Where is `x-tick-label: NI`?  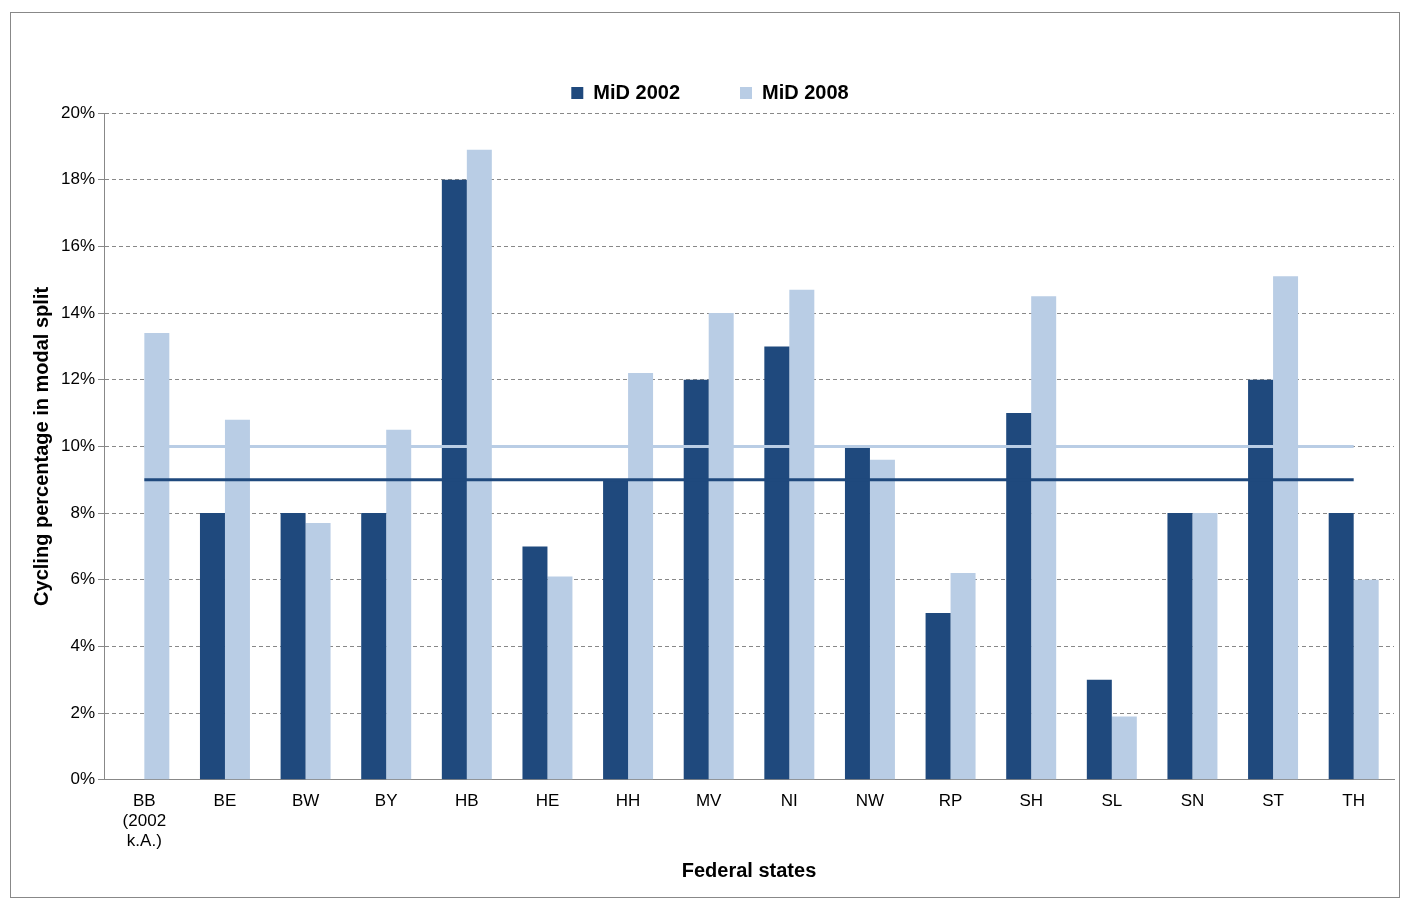 x-tick-label: NI is located at coordinates (789, 800).